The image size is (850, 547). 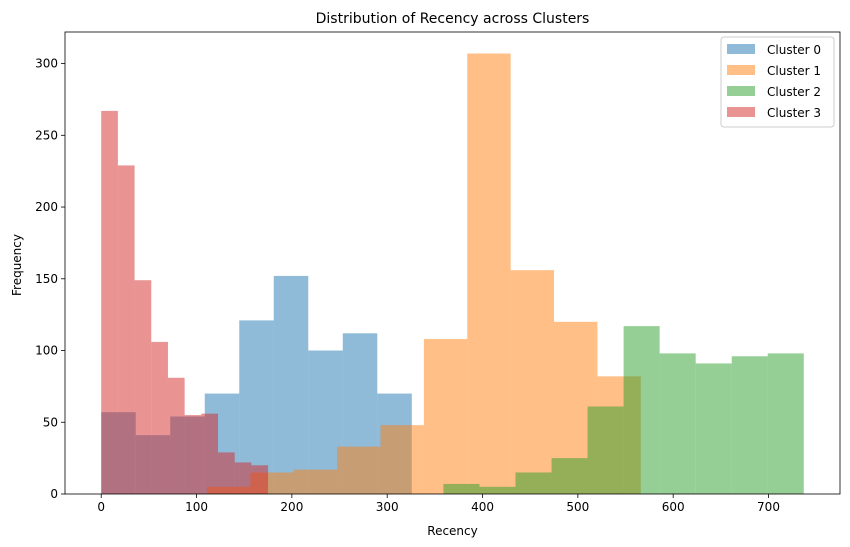 What do you see at coordinates (46, 207) in the screenshot?
I see `y-tick-label: 200` at bounding box center [46, 207].